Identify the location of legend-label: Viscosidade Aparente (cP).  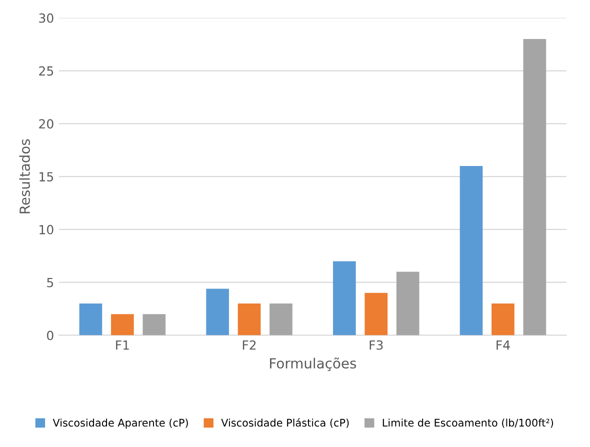
(120, 423).